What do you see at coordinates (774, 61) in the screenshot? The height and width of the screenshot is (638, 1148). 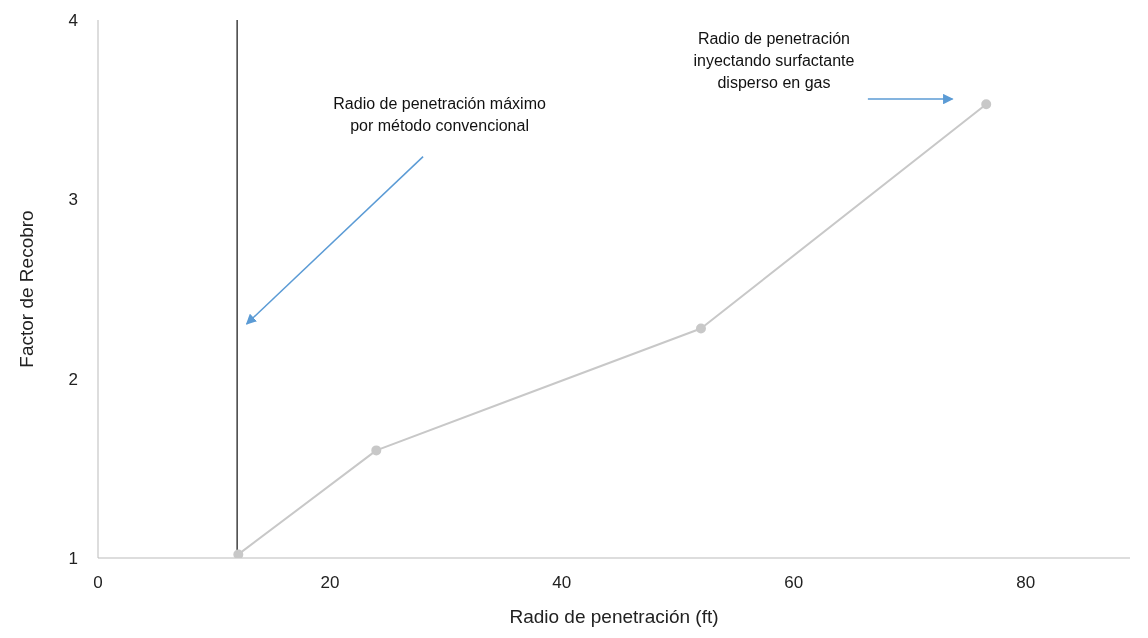 I see `annotation: Radio de penetración inyectando surfactante disperso en gas` at bounding box center [774, 61].